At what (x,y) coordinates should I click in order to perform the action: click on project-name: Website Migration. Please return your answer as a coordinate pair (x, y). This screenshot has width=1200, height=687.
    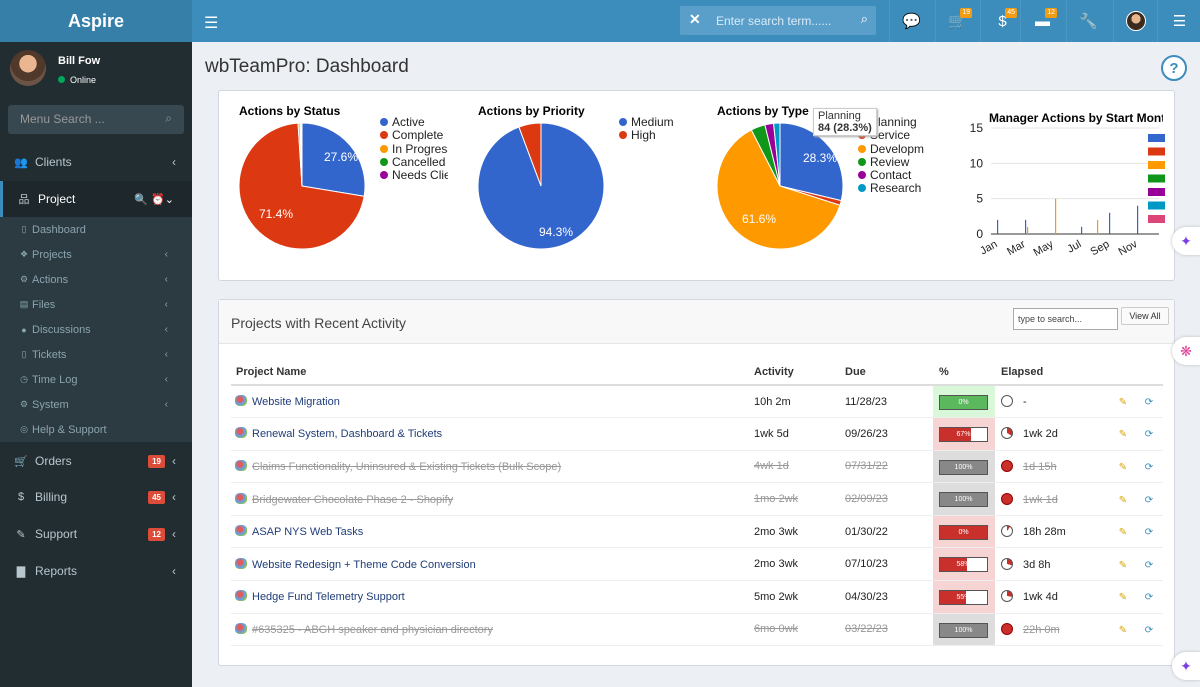
    Looking at the image, I should click on (296, 402).